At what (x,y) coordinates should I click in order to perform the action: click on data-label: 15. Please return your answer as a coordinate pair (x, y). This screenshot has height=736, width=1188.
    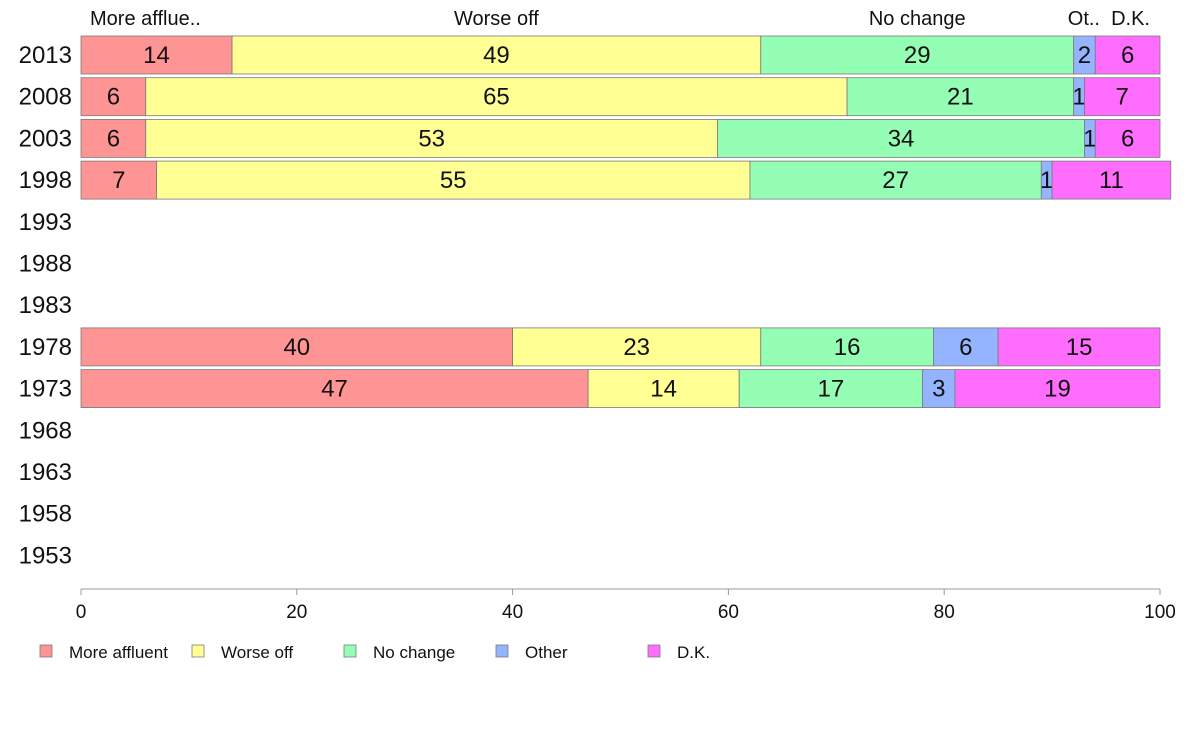
    Looking at the image, I should click on (1079, 347).